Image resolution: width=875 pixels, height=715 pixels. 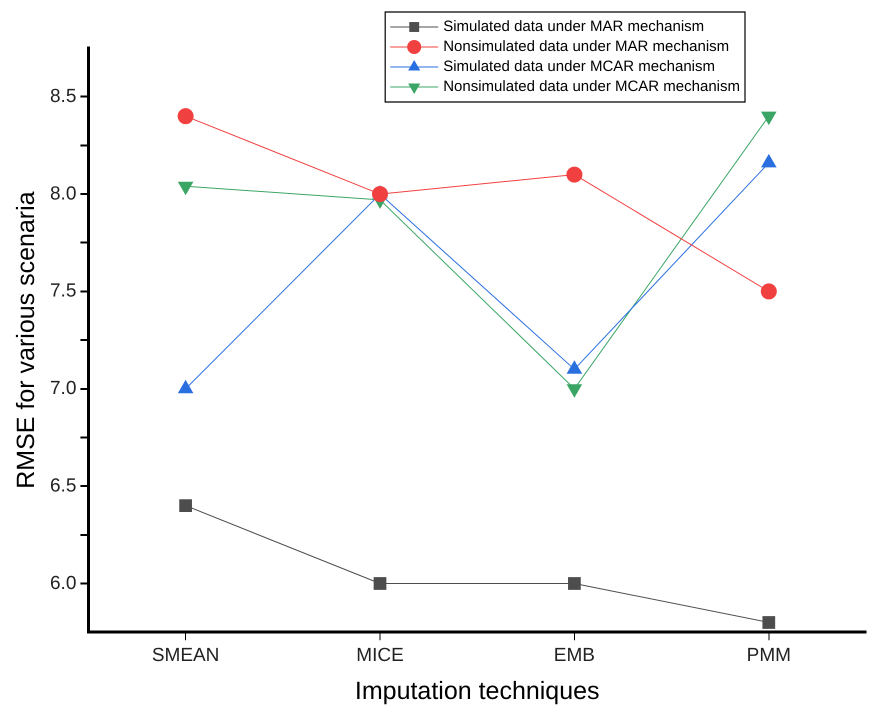 What do you see at coordinates (380, 655) in the screenshot?
I see `x-tick-label: MICE` at bounding box center [380, 655].